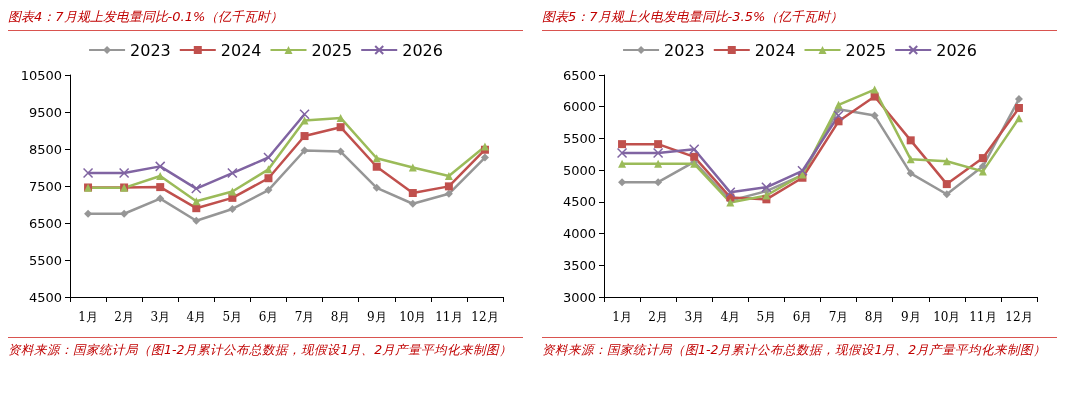  Describe the element at coordinates (579, 265) in the screenshot. I see `y-tick-label: 3500` at that location.